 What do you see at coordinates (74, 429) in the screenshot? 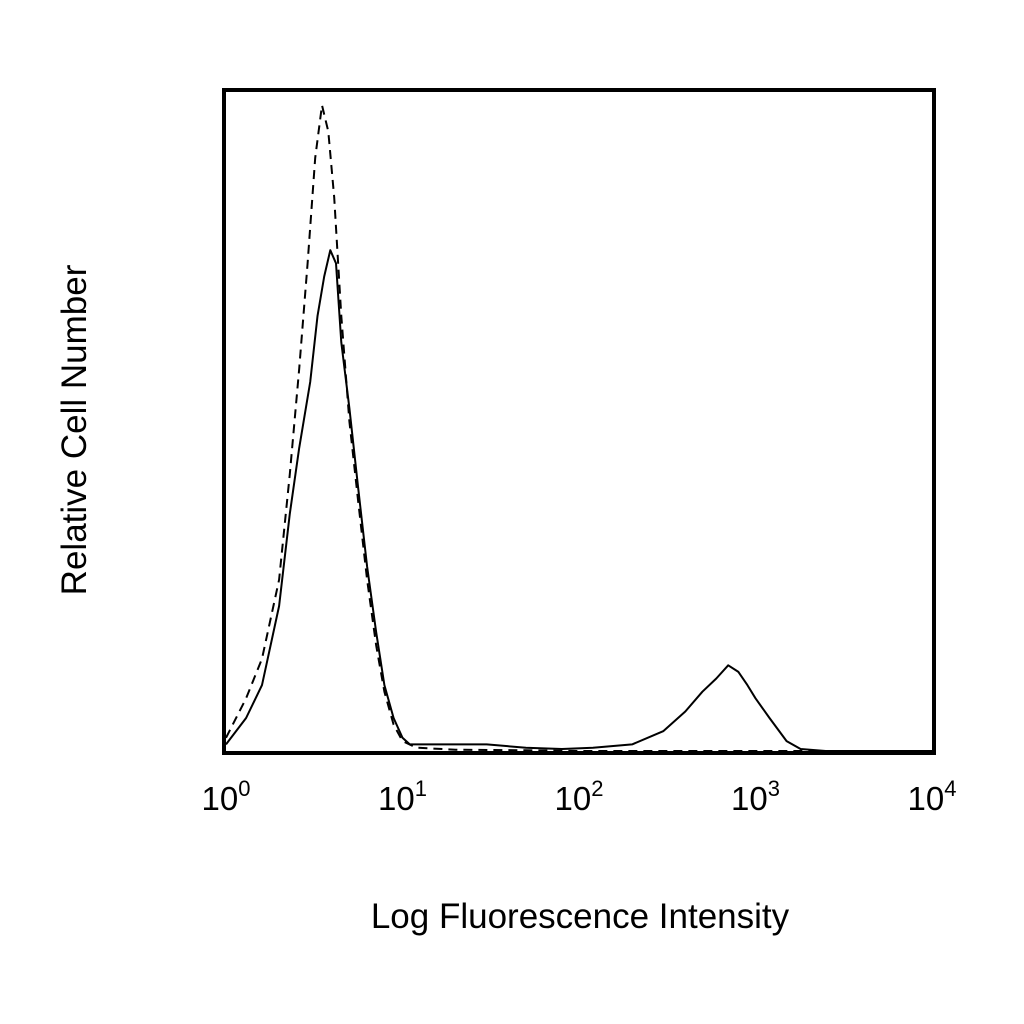
I see `y-axis-title: Relative Cell Number` at bounding box center [74, 429].